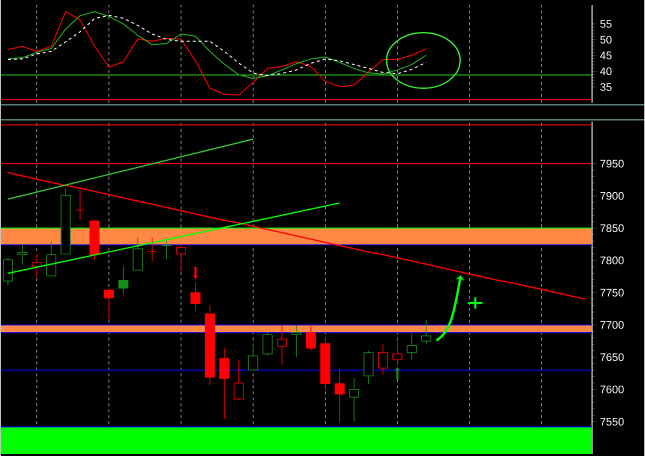 This screenshot has width=645, height=465. What do you see at coordinates (612, 196) in the screenshot?
I see `y-tick-label: 7900` at bounding box center [612, 196].